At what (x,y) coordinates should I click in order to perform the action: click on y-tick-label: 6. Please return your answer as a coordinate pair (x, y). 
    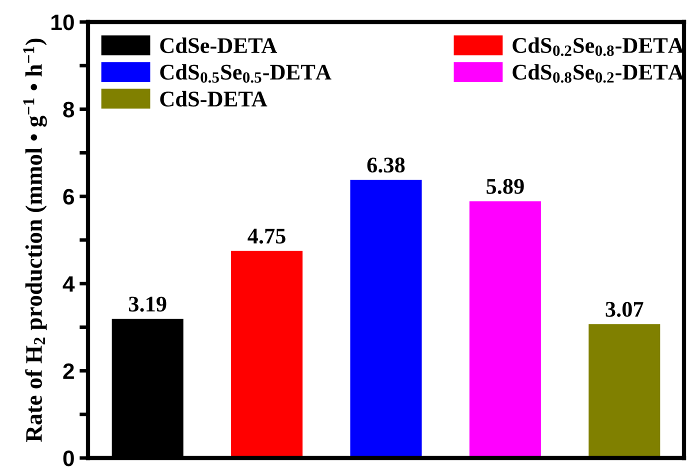
    Looking at the image, I should click on (68, 196).